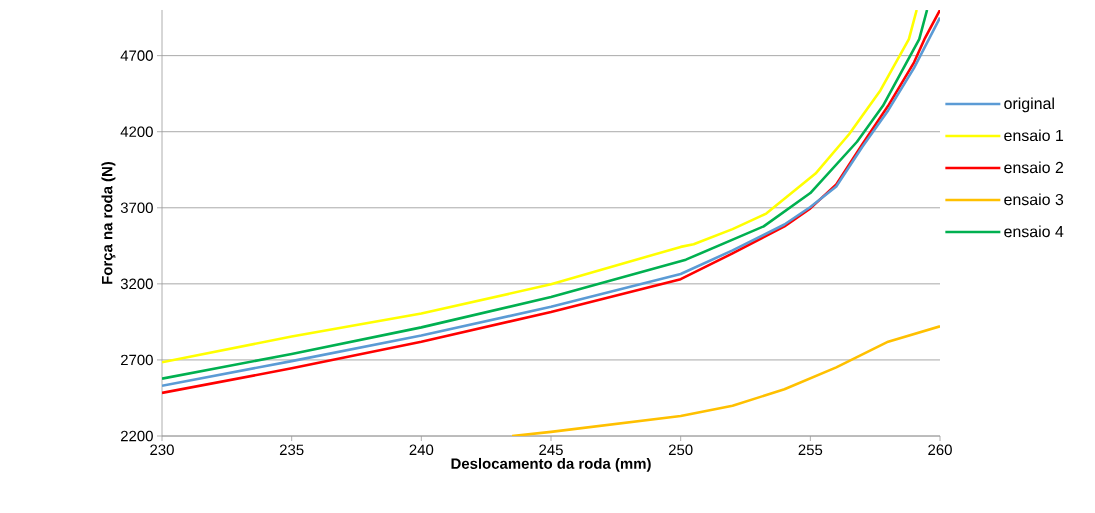 The image size is (1095, 513). Describe the element at coordinates (551, 464) in the screenshot. I see `x-axis-title: Deslocamento da roda (mm)` at that location.